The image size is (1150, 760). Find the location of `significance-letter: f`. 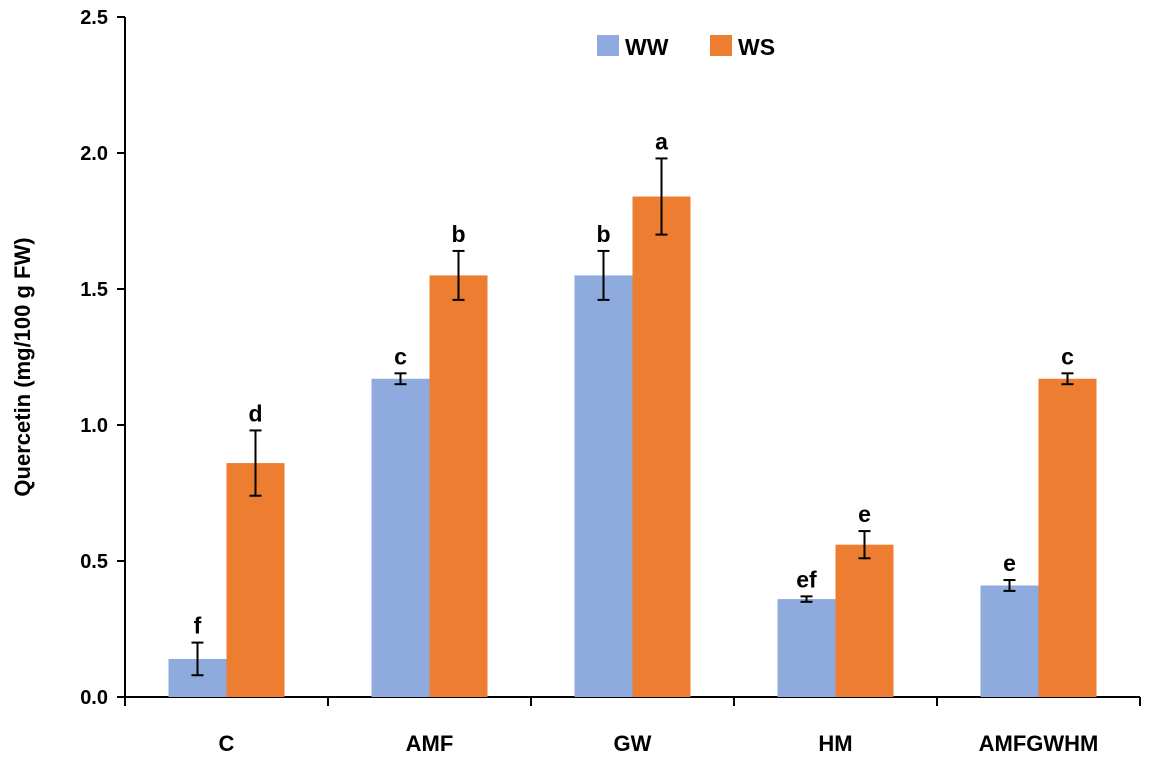

significance-letter: f is located at coordinates (198, 626).